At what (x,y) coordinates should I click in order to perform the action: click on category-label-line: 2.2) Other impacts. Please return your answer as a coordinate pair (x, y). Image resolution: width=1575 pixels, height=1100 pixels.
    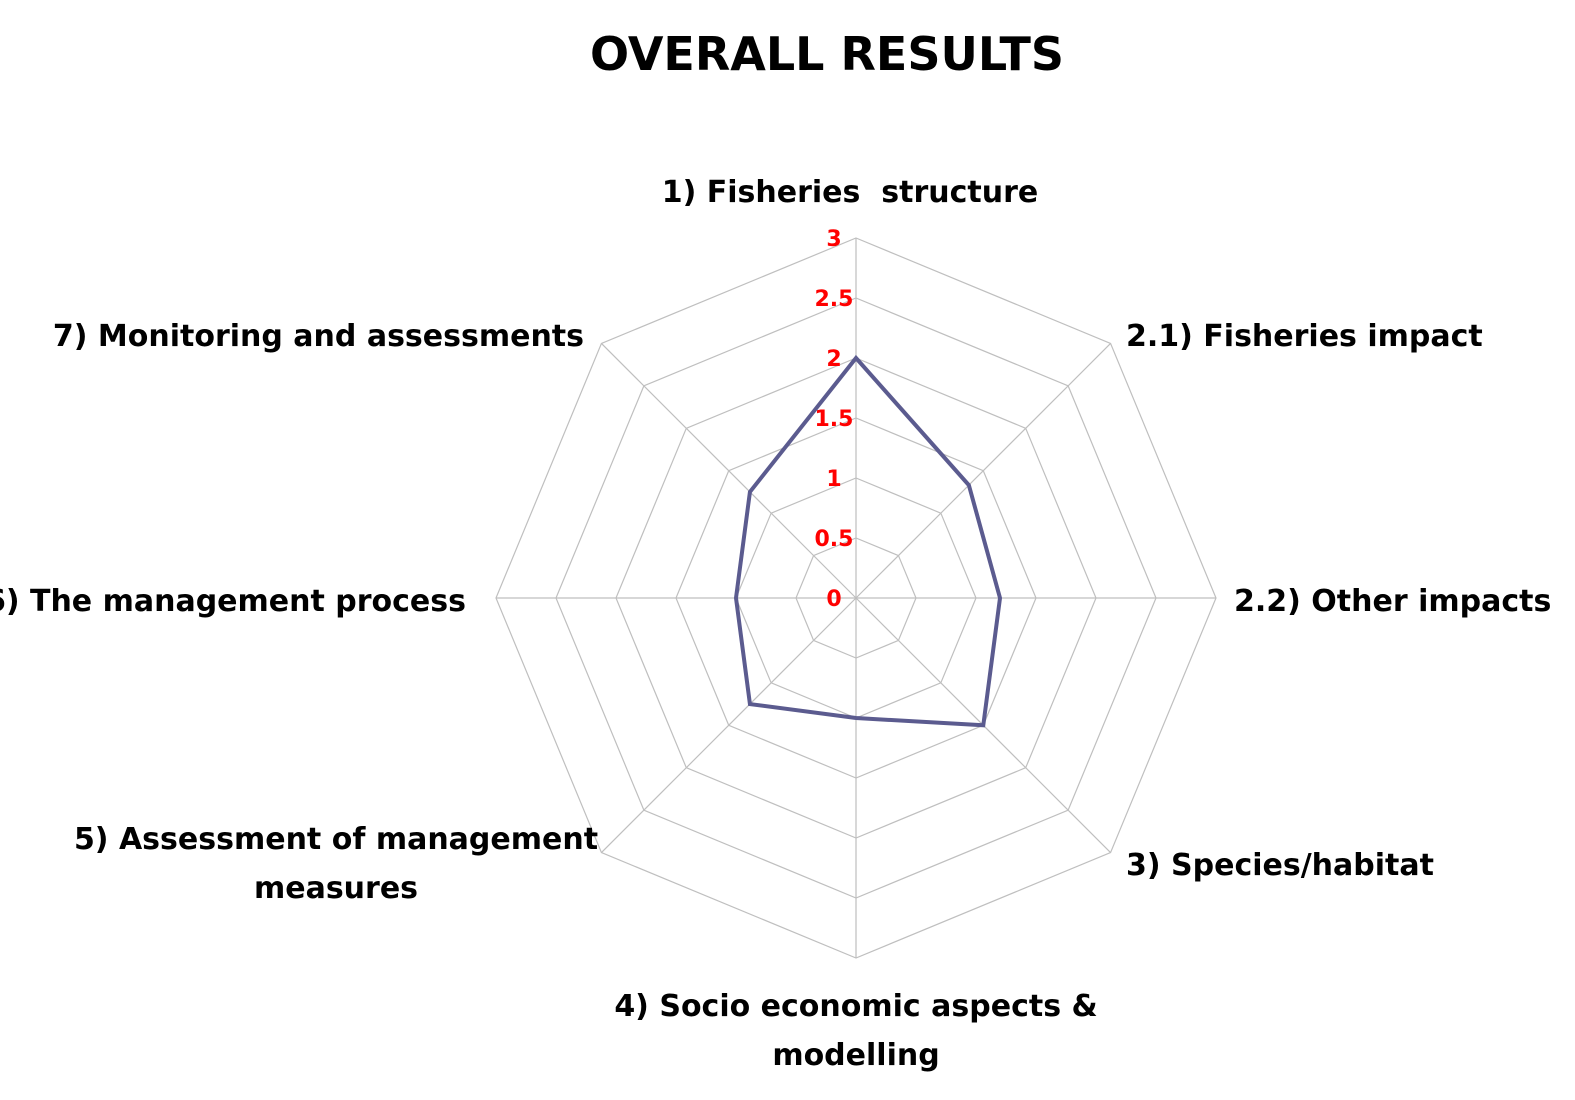
    Looking at the image, I should click on (1392, 601).